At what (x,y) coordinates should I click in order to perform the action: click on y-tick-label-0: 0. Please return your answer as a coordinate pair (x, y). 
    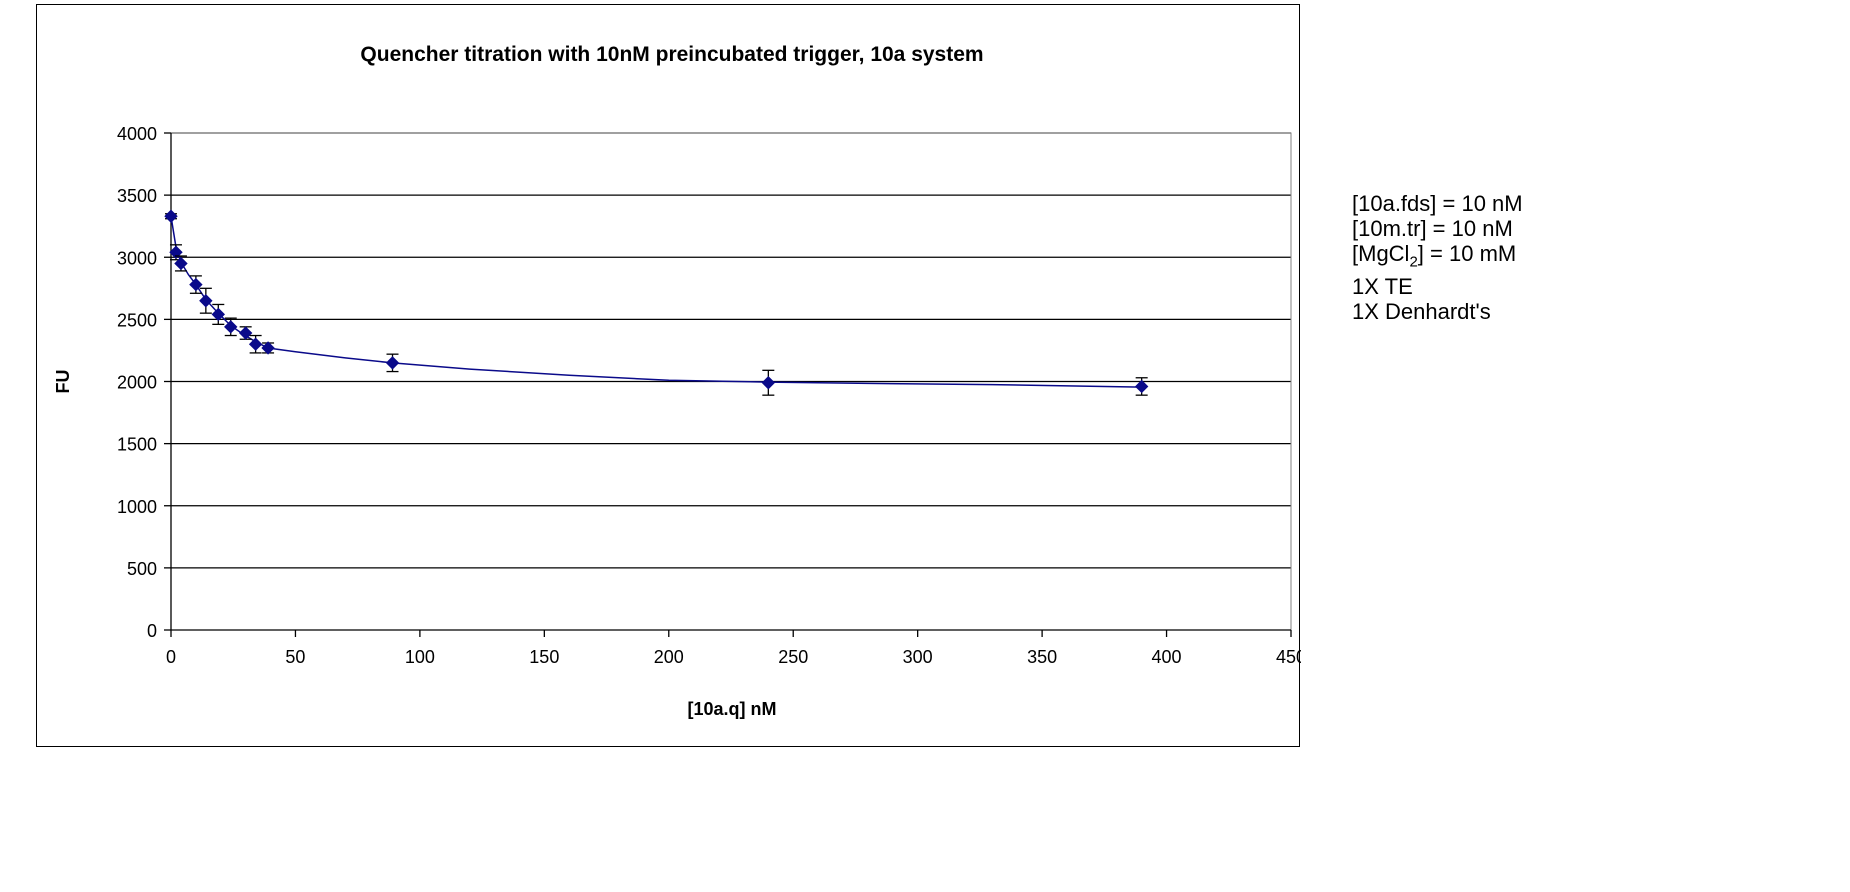
    Looking at the image, I should click on (152, 631).